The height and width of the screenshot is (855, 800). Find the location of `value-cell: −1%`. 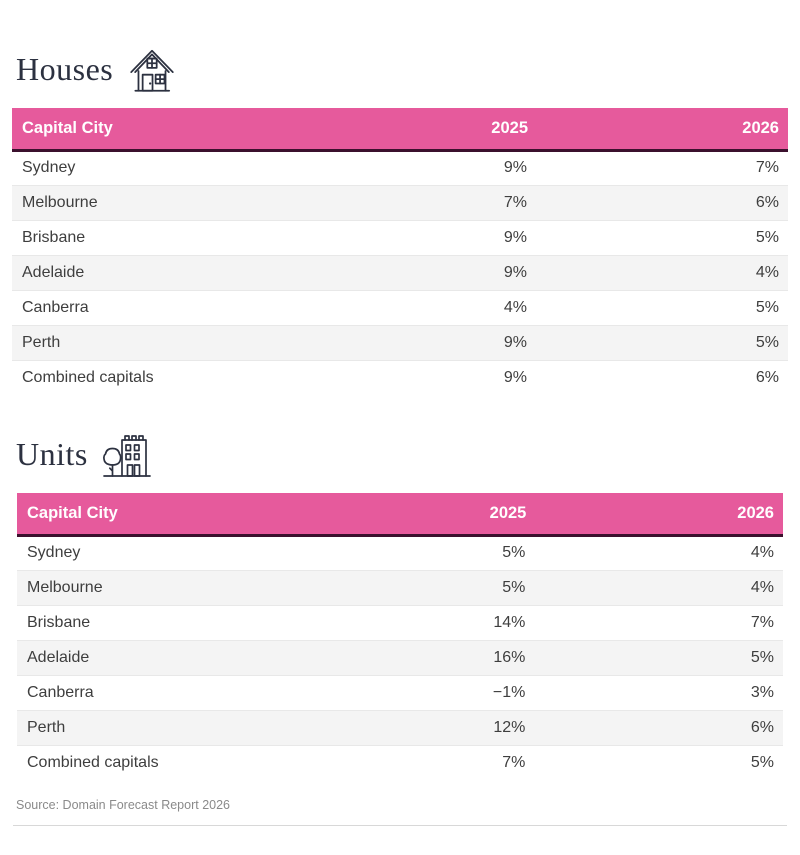

value-cell: −1% is located at coordinates (509, 692).